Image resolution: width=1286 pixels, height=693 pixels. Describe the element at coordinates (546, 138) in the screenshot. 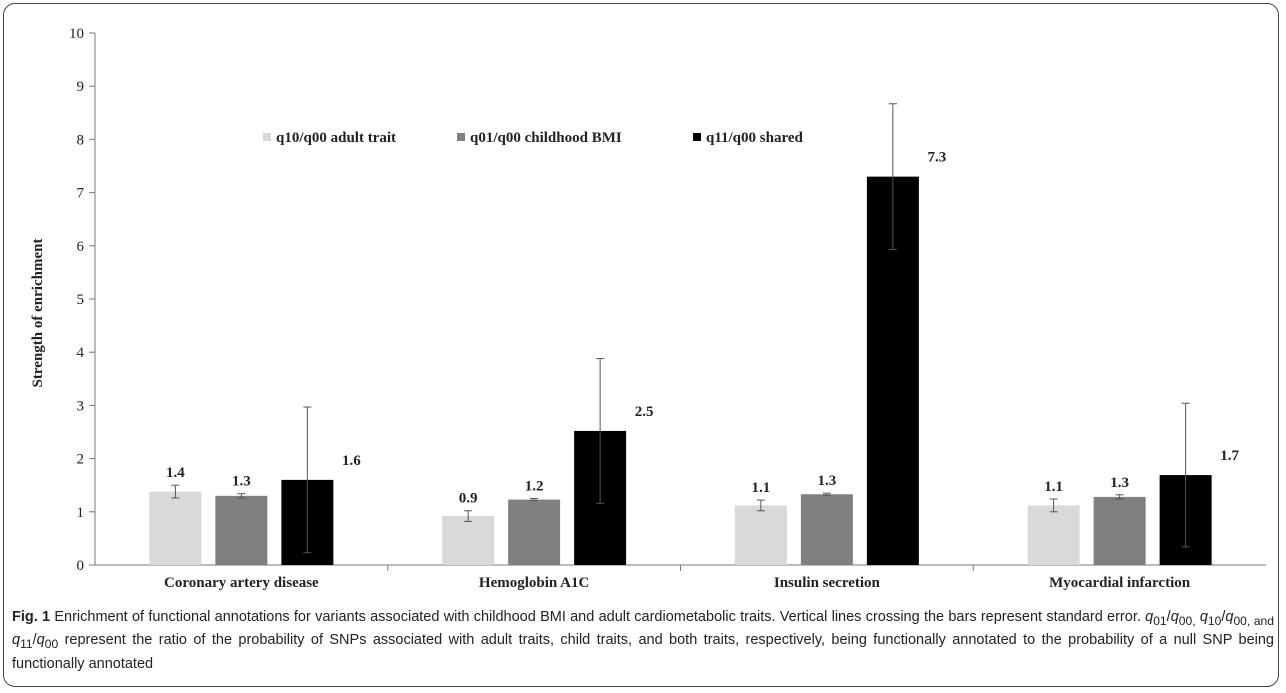

I see `legend-label: q01/q00 childhood BMI` at that location.